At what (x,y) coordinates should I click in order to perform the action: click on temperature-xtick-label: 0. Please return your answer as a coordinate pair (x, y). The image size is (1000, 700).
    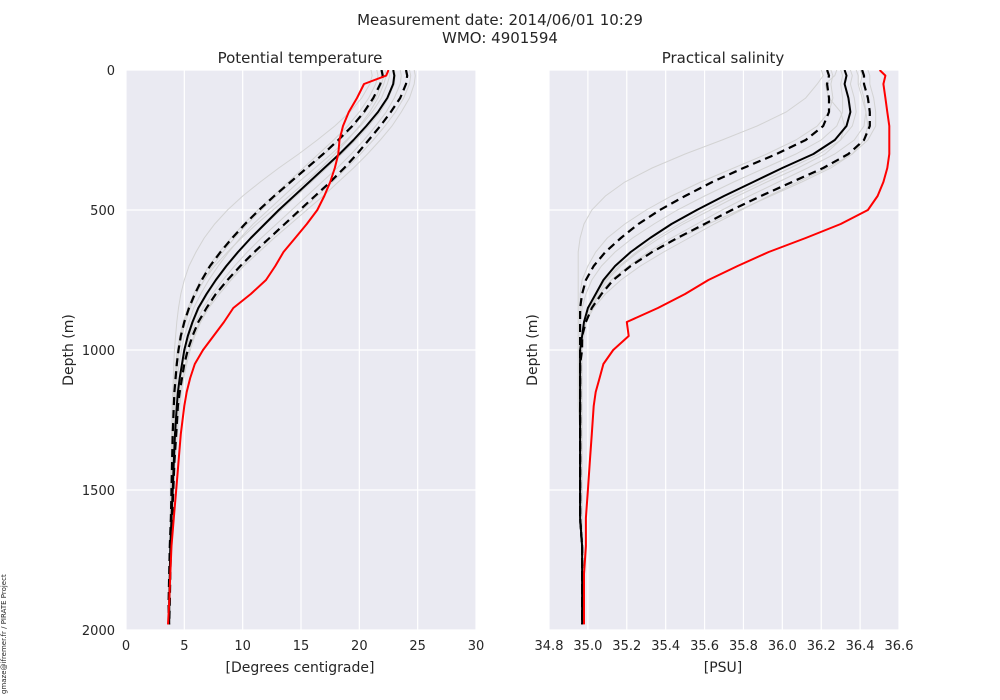
    Looking at the image, I should click on (126, 646).